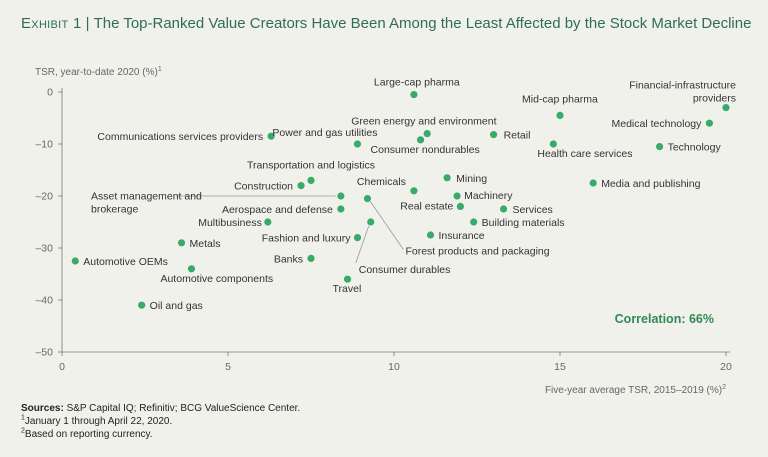 Image resolution: width=768 pixels, height=457 pixels. I want to click on point-label-mining: Mining, so click(471, 179).